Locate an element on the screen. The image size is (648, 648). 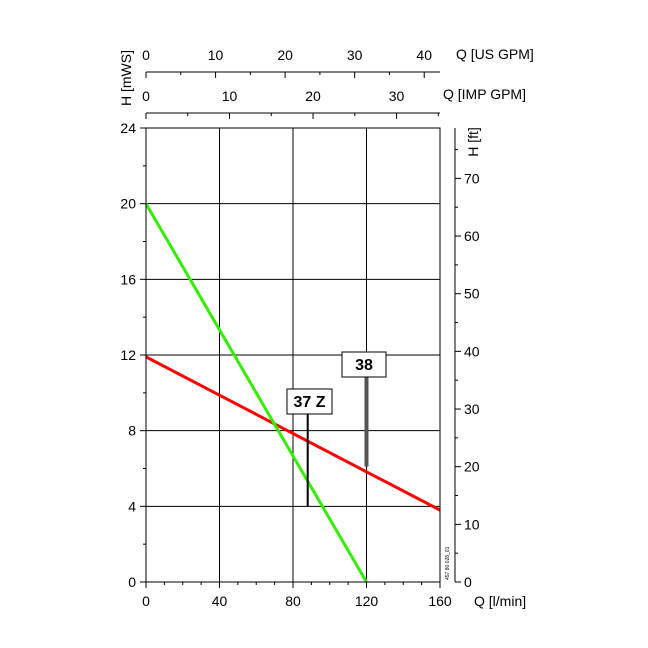
curve-labels: 38 37 Z is located at coordinates (336, 429).